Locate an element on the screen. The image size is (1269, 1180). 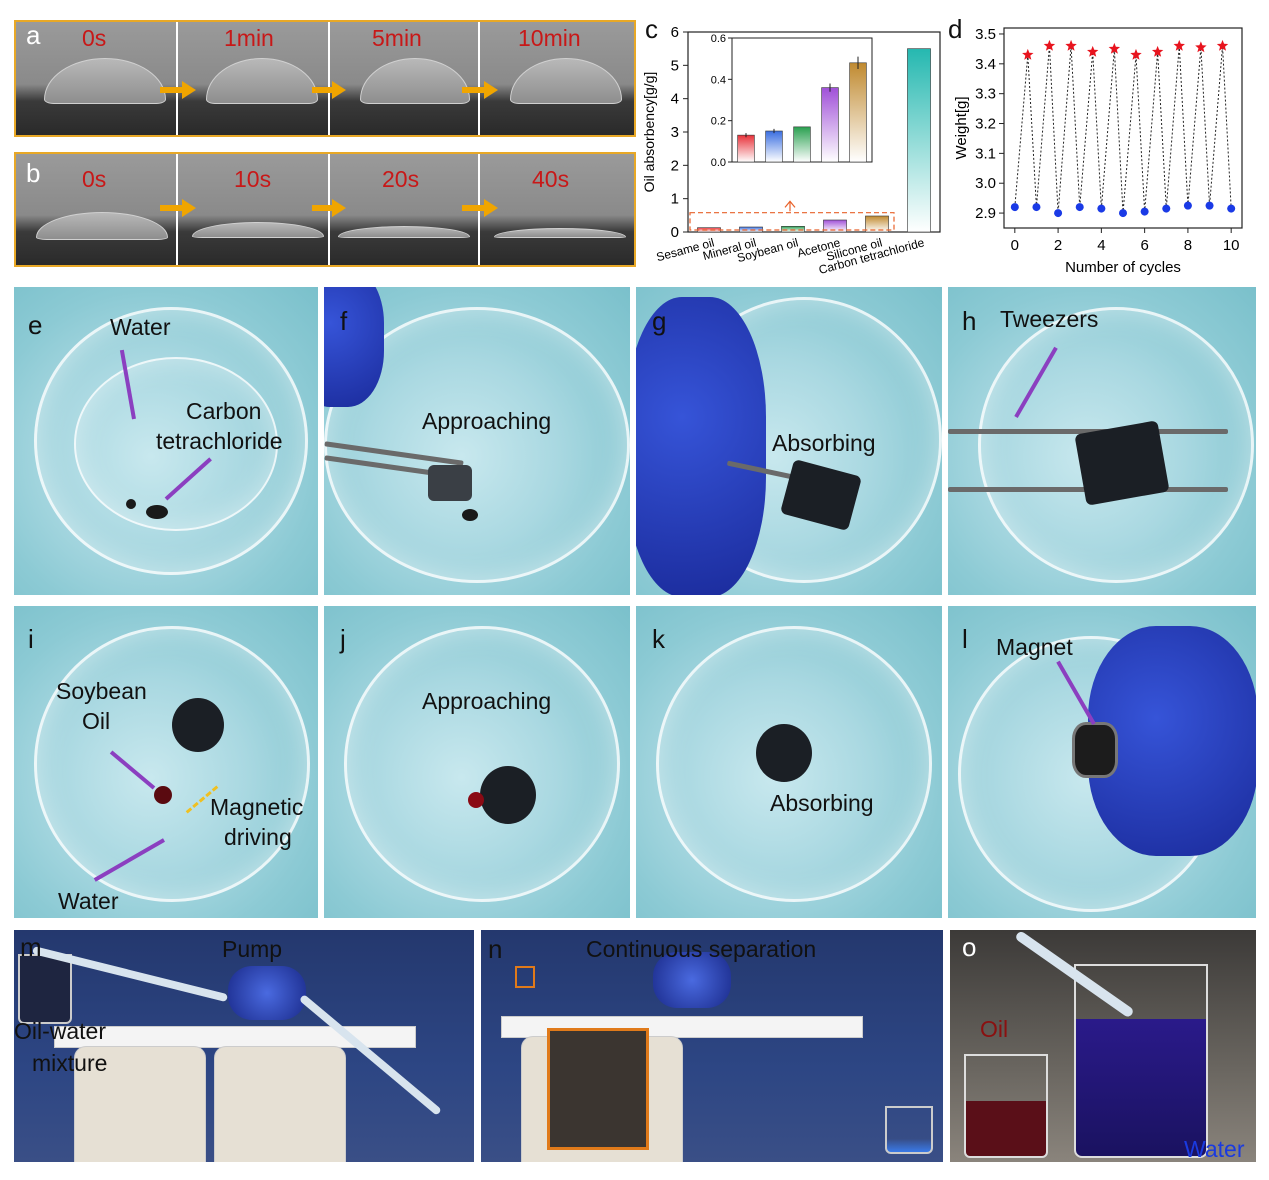
y-tick-label: 2.9 is located at coordinates (985, 213).